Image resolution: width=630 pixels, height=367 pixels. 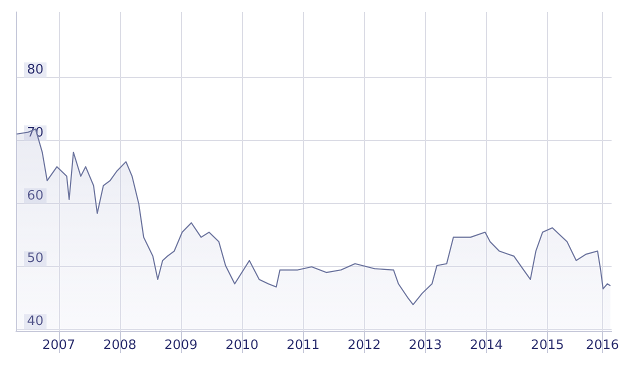 I want to click on y-tick-label: 40, so click(x=35, y=322).